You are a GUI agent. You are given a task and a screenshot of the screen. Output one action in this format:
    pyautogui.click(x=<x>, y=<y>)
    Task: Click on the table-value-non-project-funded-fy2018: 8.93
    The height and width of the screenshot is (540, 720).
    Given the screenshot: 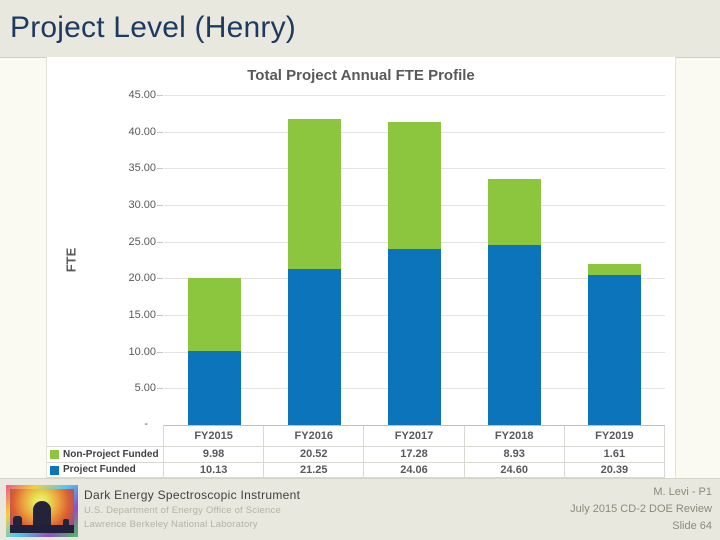 What is the action you would take?
    pyautogui.click(x=514, y=455)
    